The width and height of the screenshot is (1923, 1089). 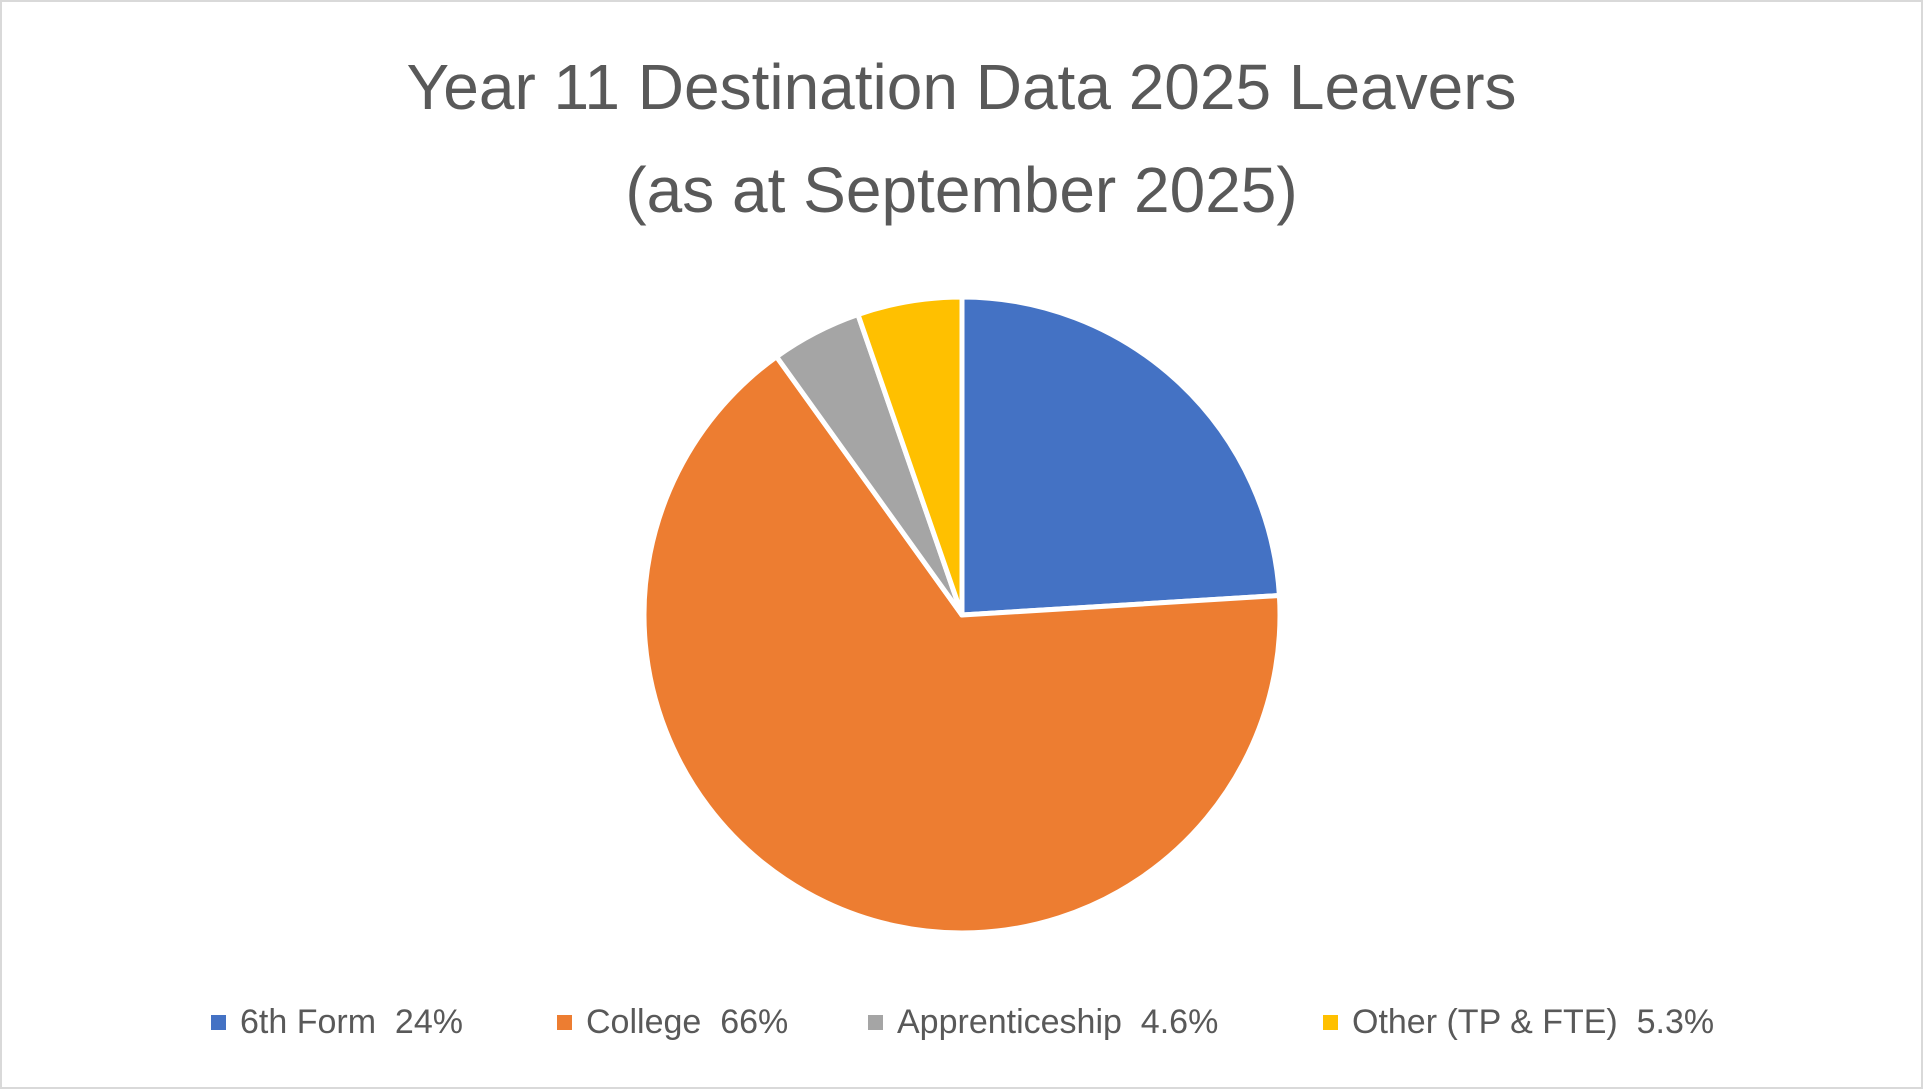 What do you see at coordinates (687, 1021) in the screenshot?
I see `legend-label-college: College 66%` at bounding box center [687, 1021].